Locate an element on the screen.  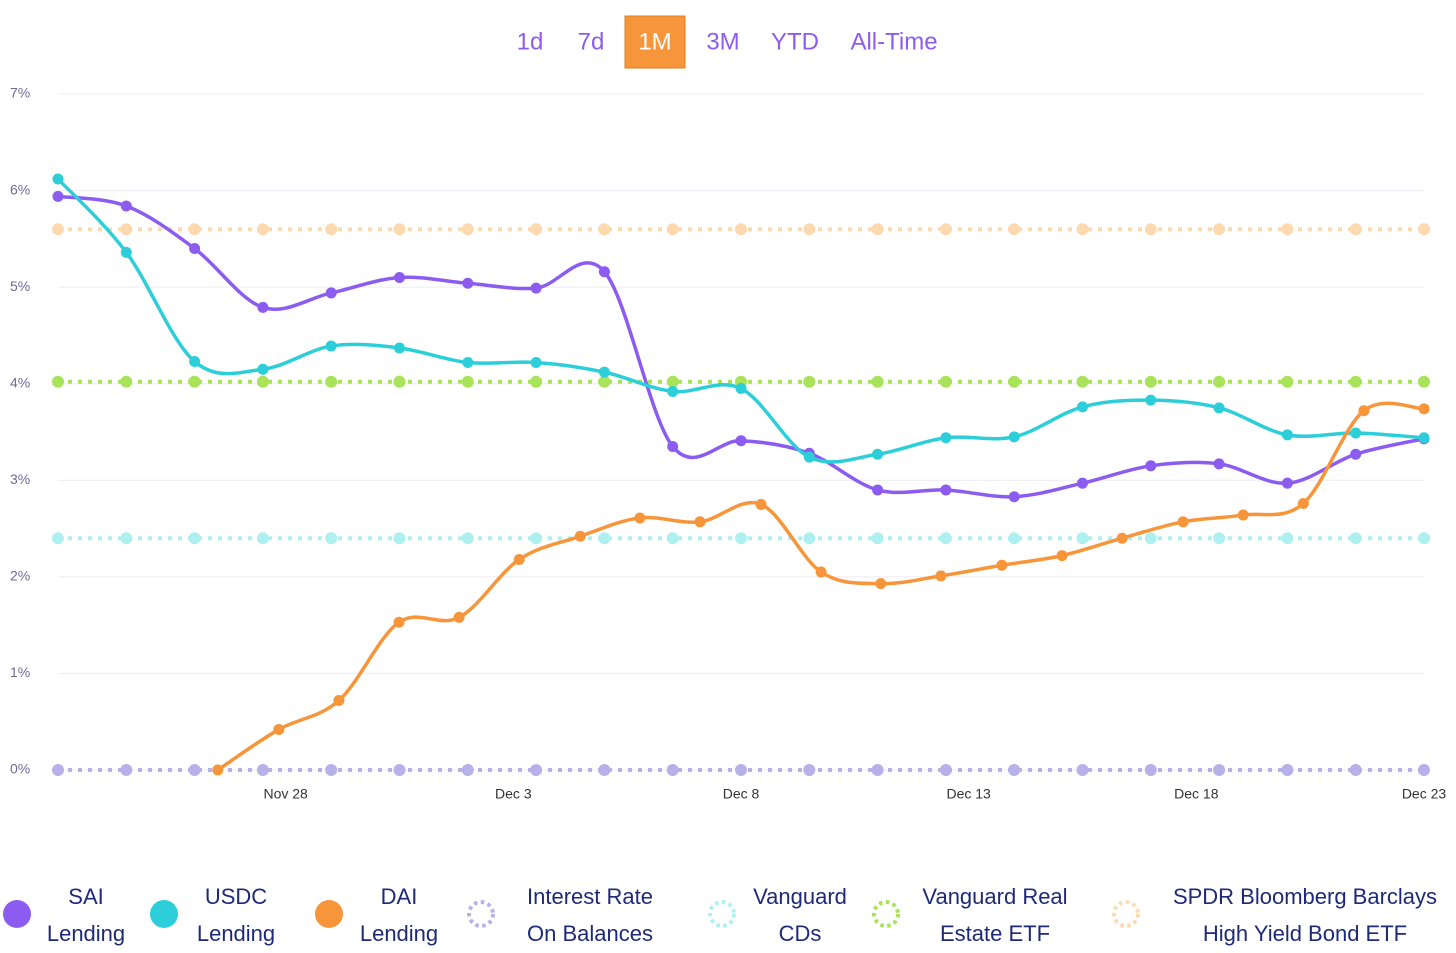
legend-label: Vanguard CDs is located at coordinates (800, 915).